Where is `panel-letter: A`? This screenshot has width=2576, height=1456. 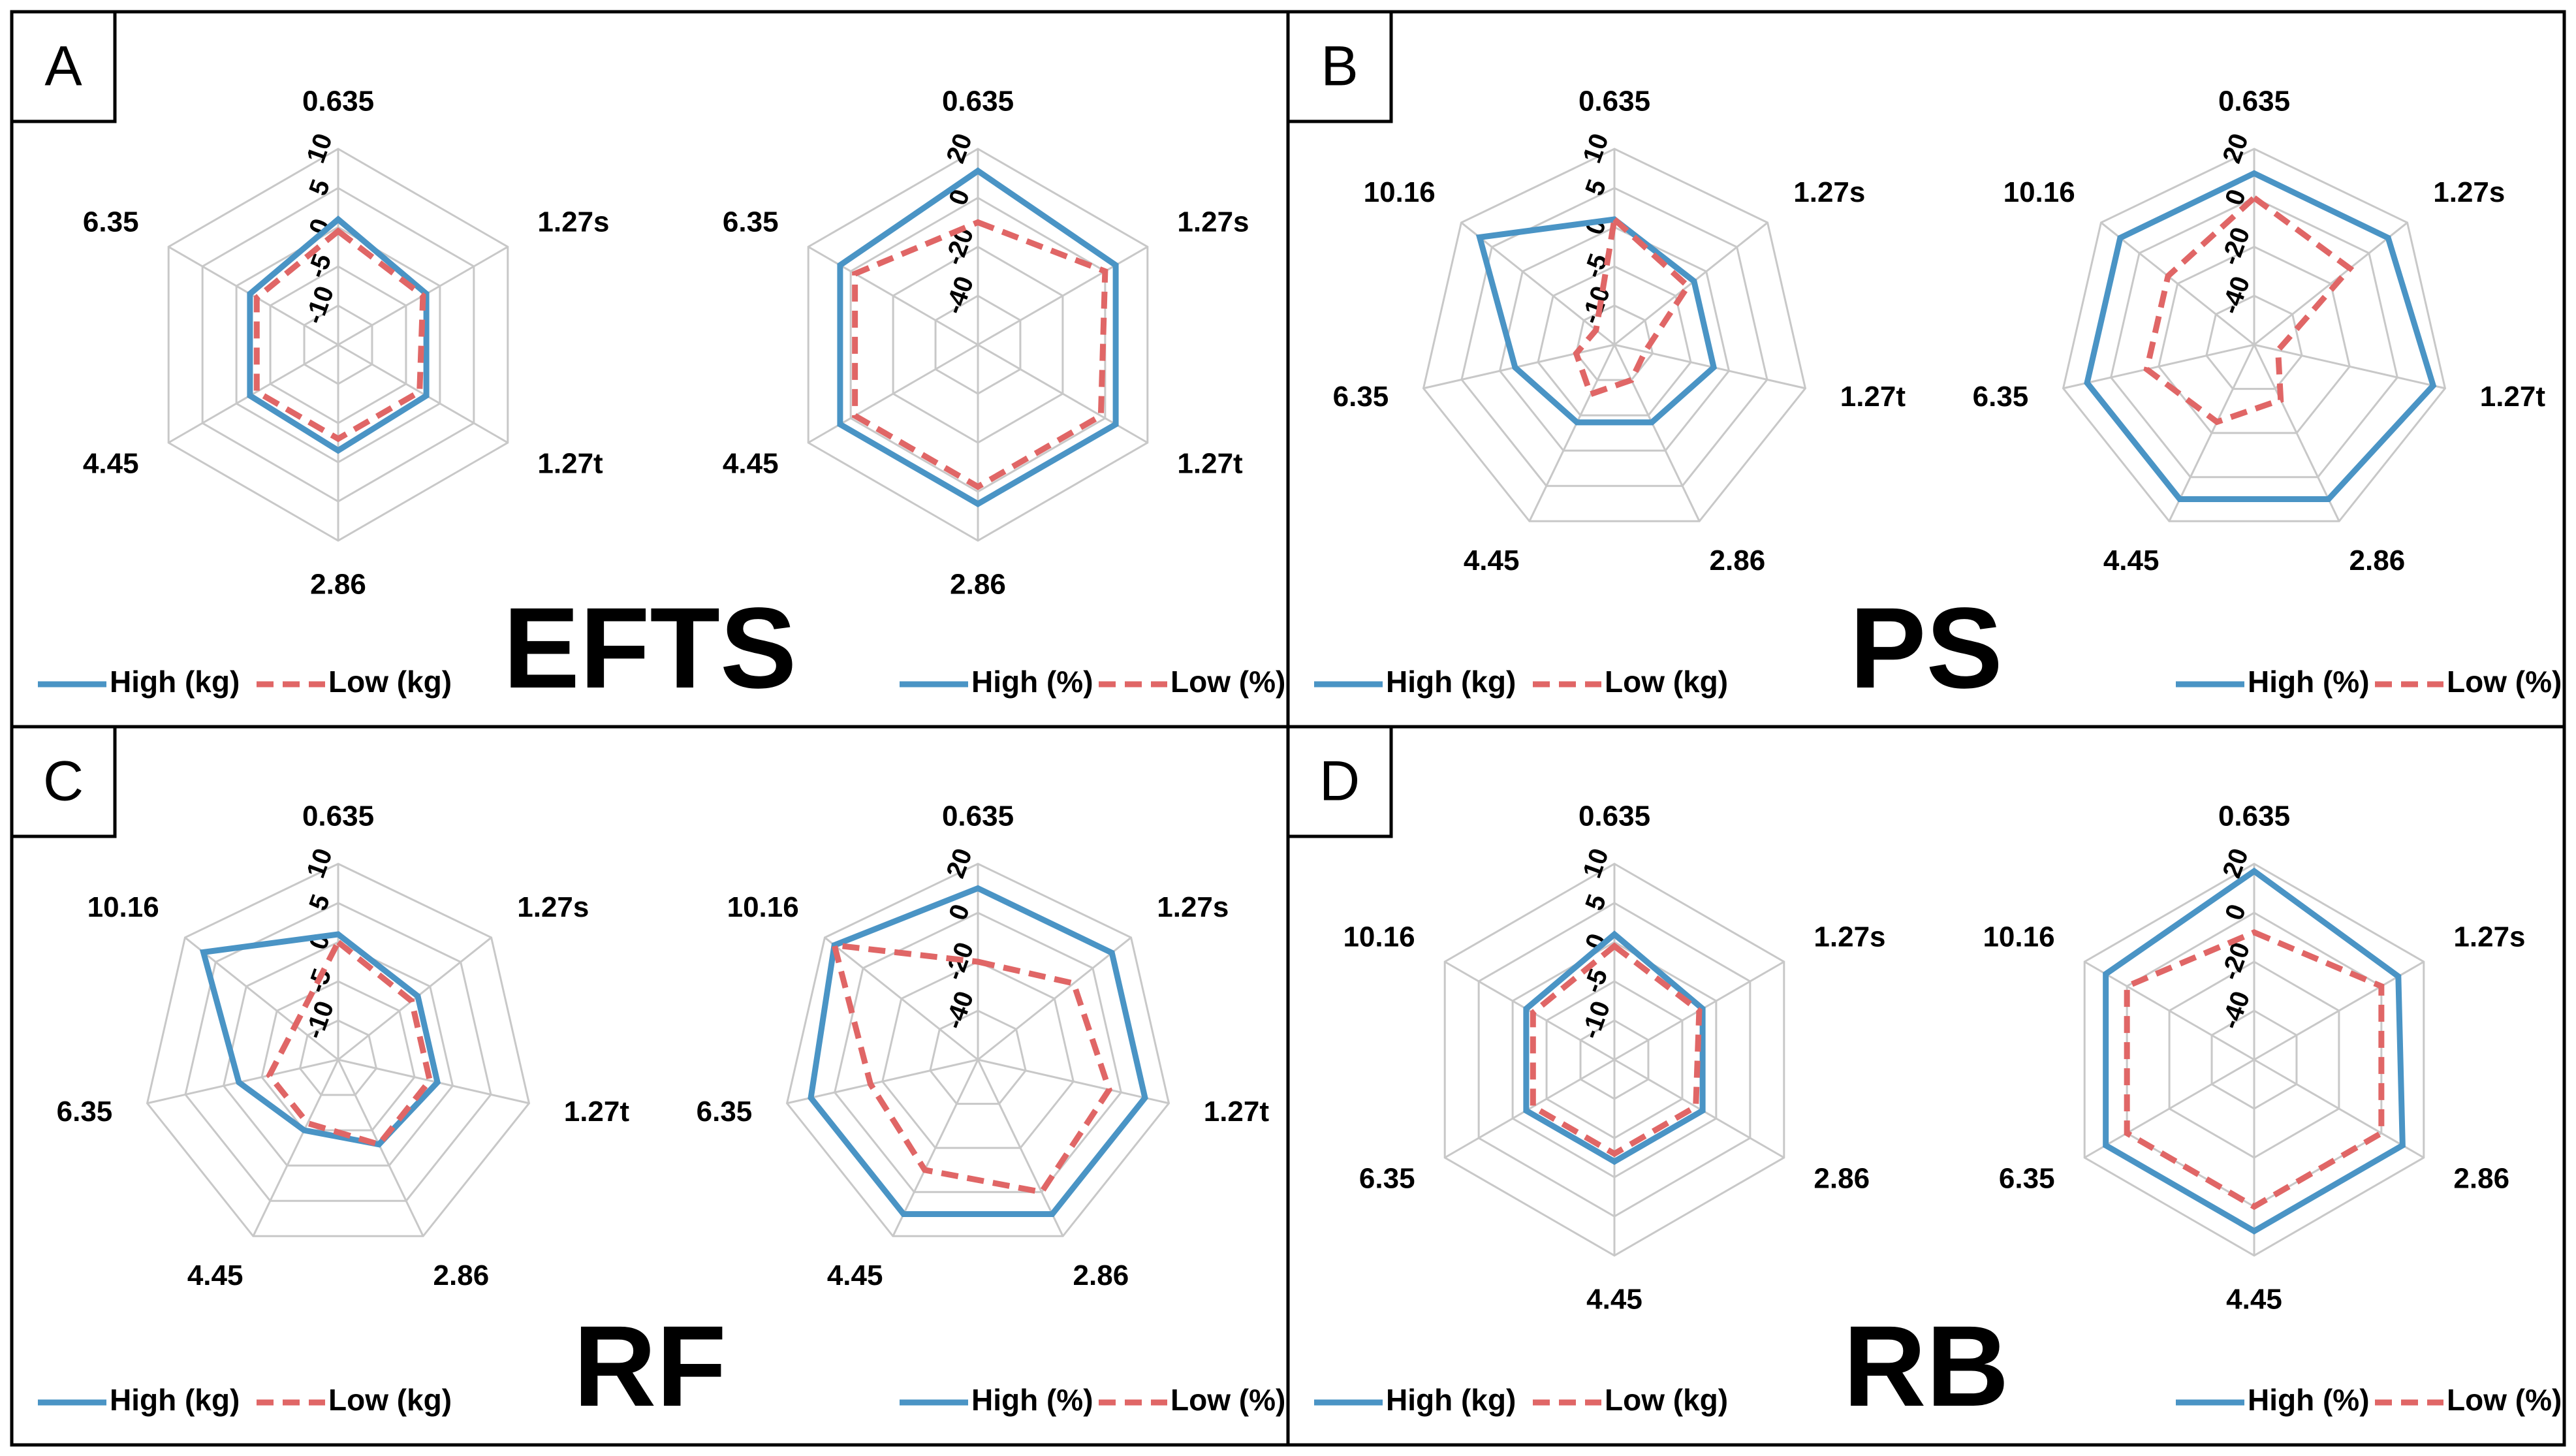
panel-letter: A is located at coordinates (63, 67).